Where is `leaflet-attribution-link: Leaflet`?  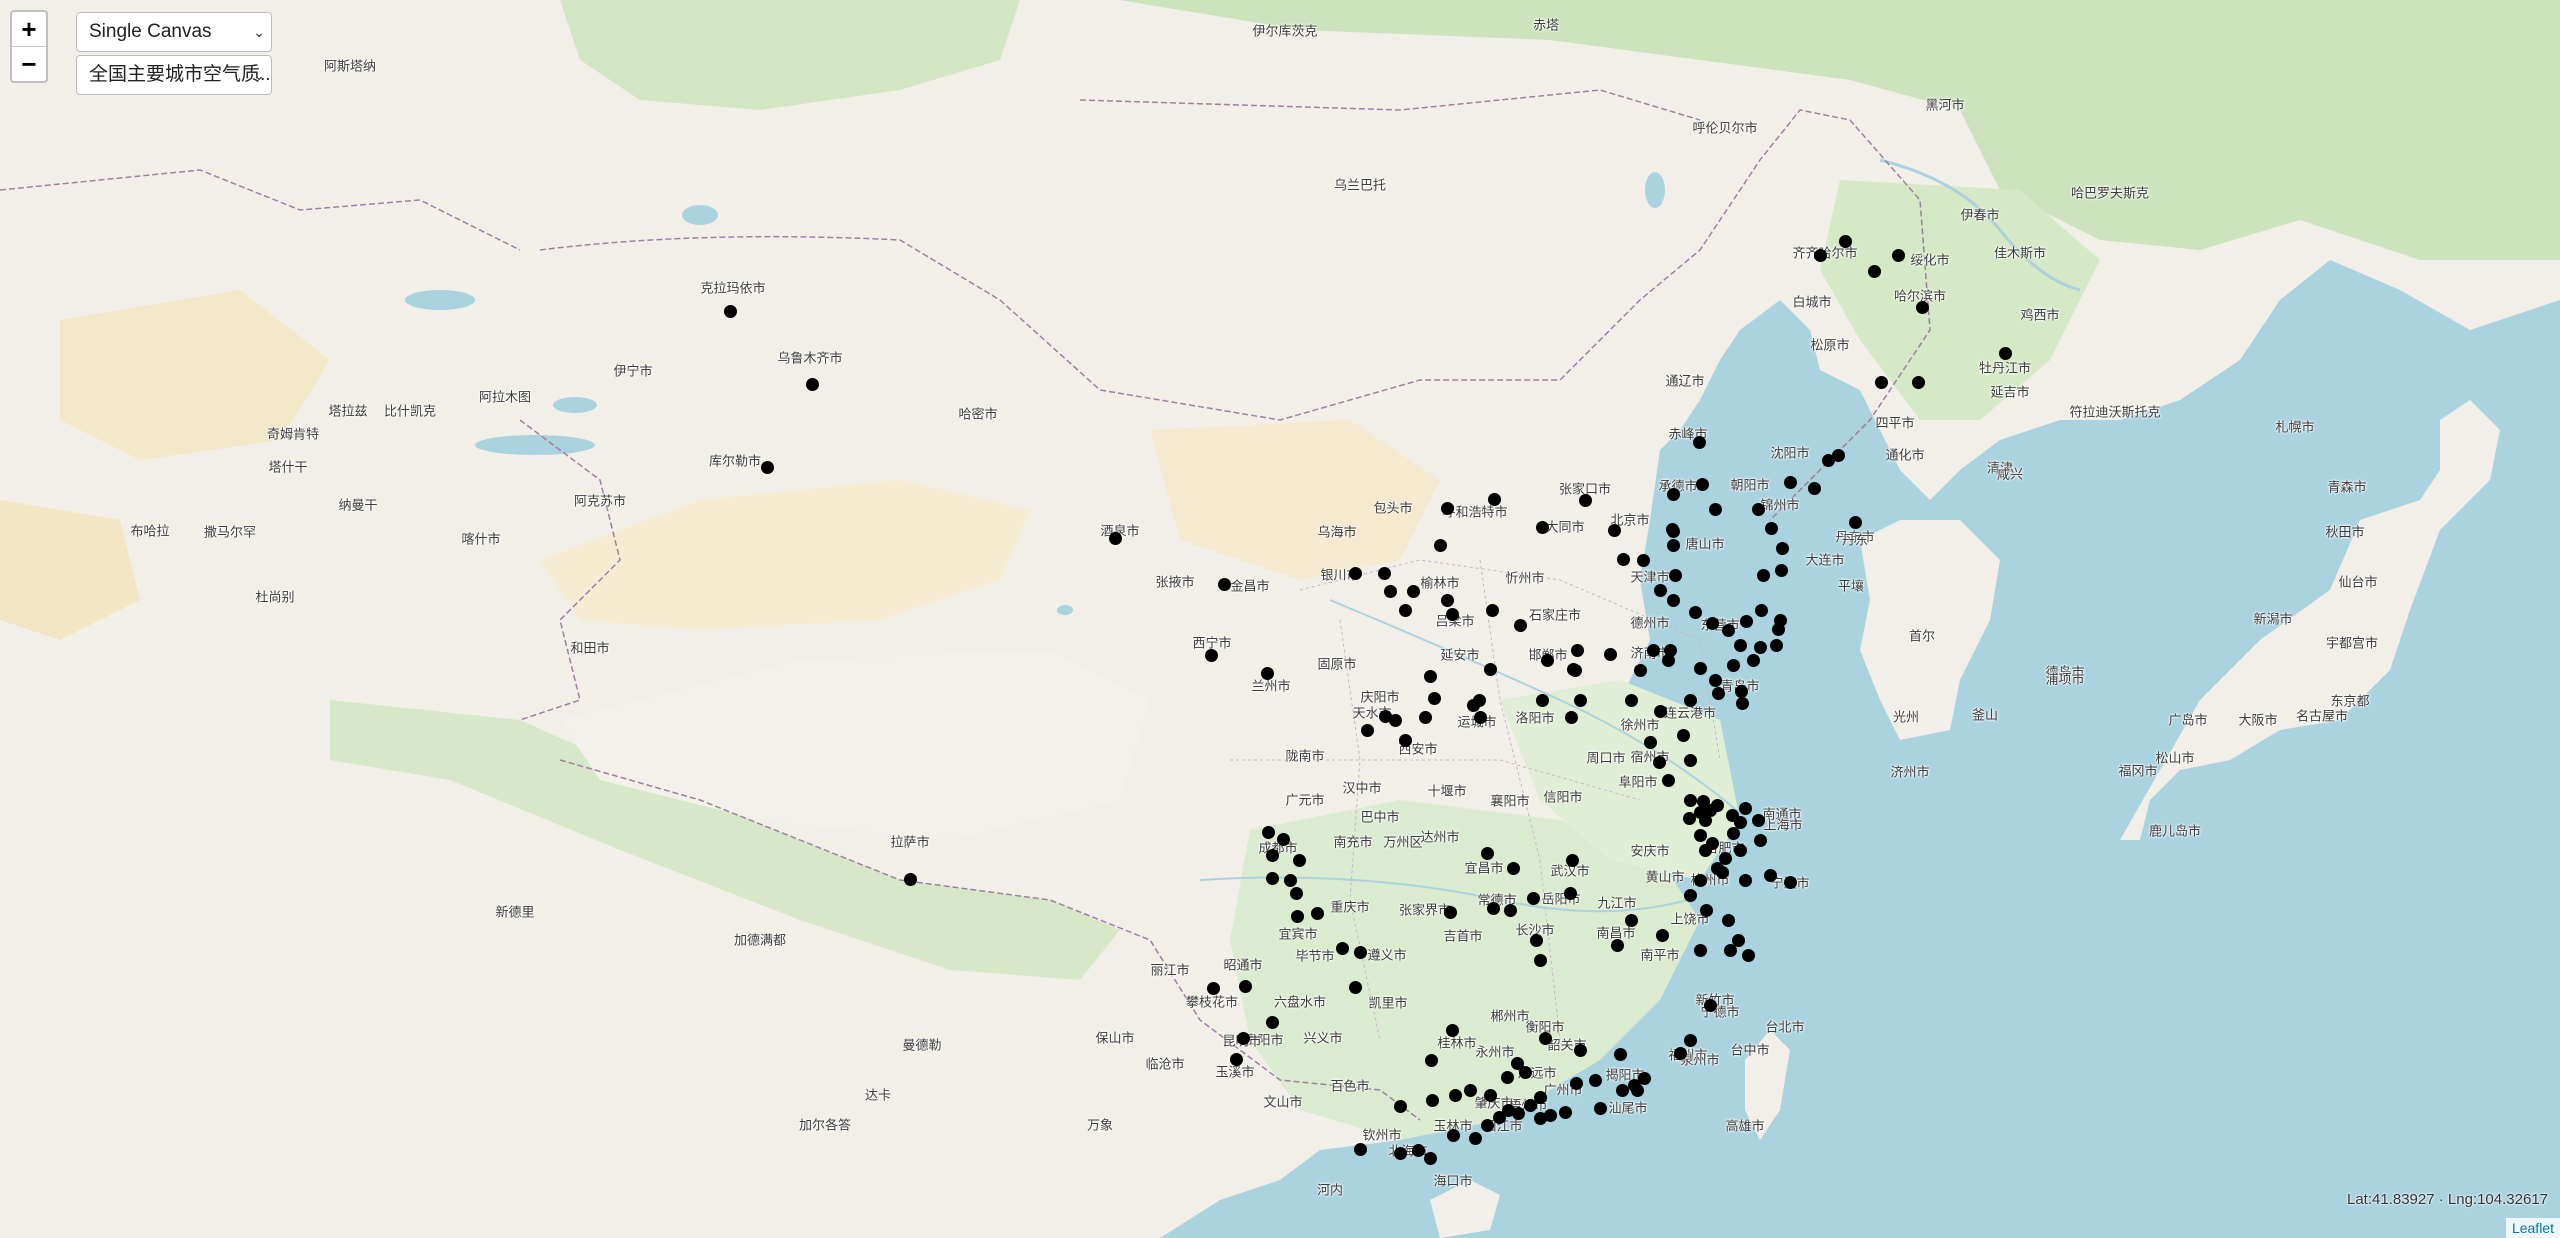
leaflet-attribution-link: Leaflet is located at coordinates (2532, 1228).